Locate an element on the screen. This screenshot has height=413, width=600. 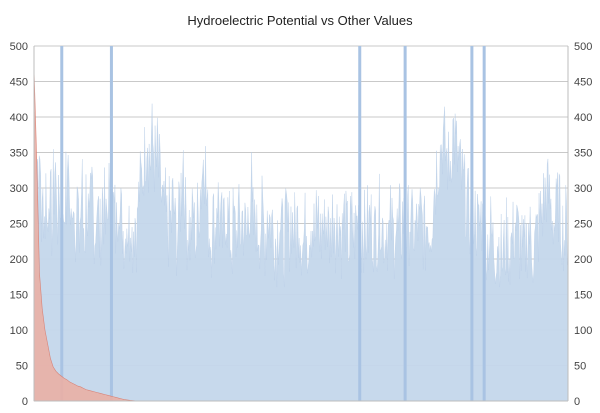
y-tick-label-left: 500 is located at coordinates (19, 47).